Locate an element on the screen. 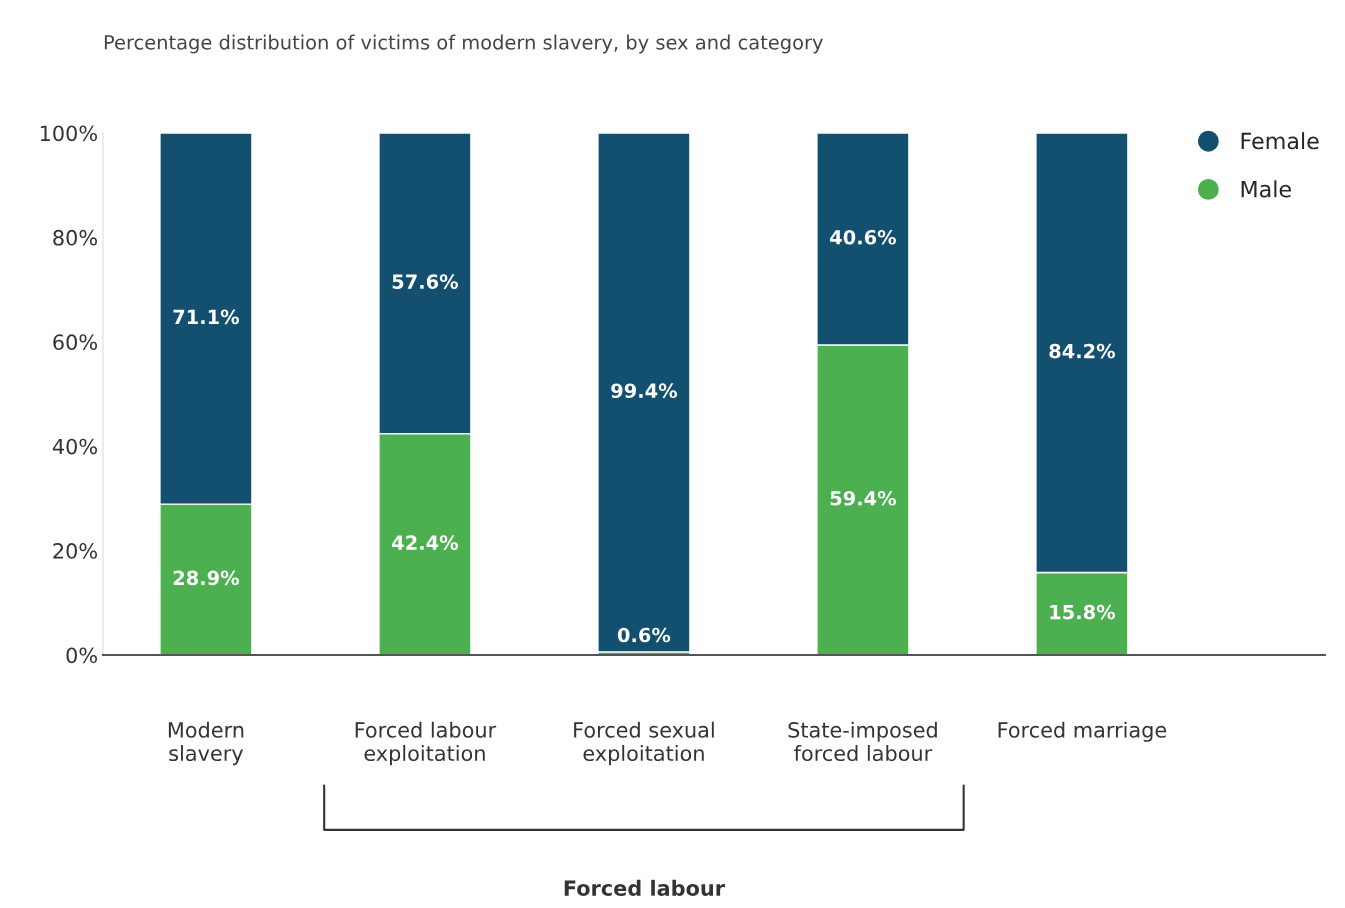  text: Forced labour is located at coordinates (644, 887).